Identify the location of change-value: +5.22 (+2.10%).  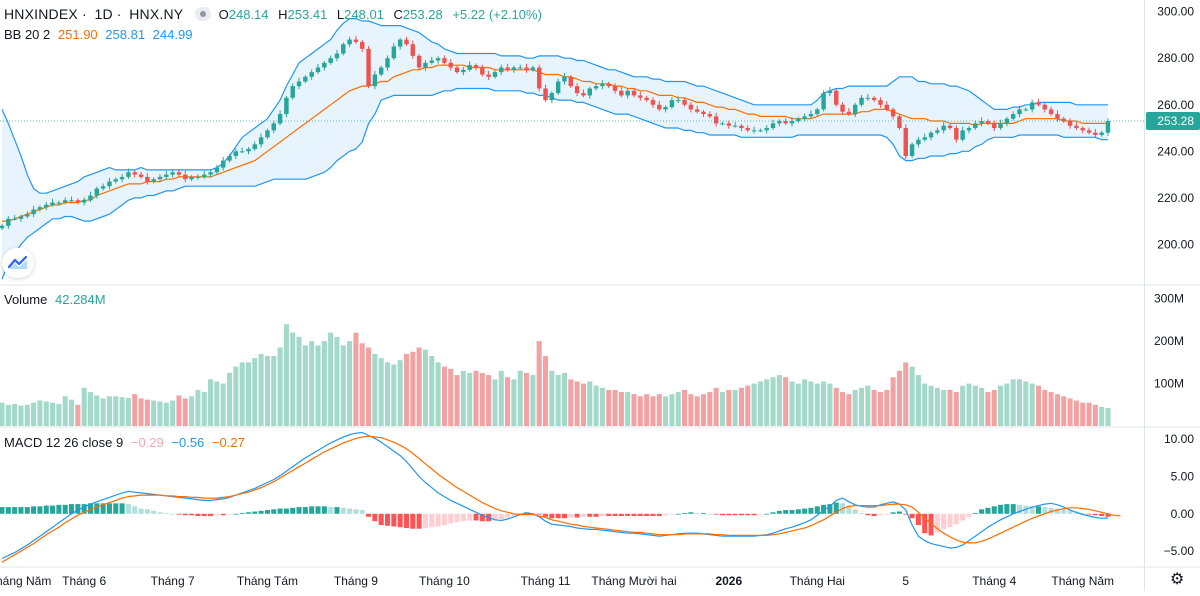
(497, 14).